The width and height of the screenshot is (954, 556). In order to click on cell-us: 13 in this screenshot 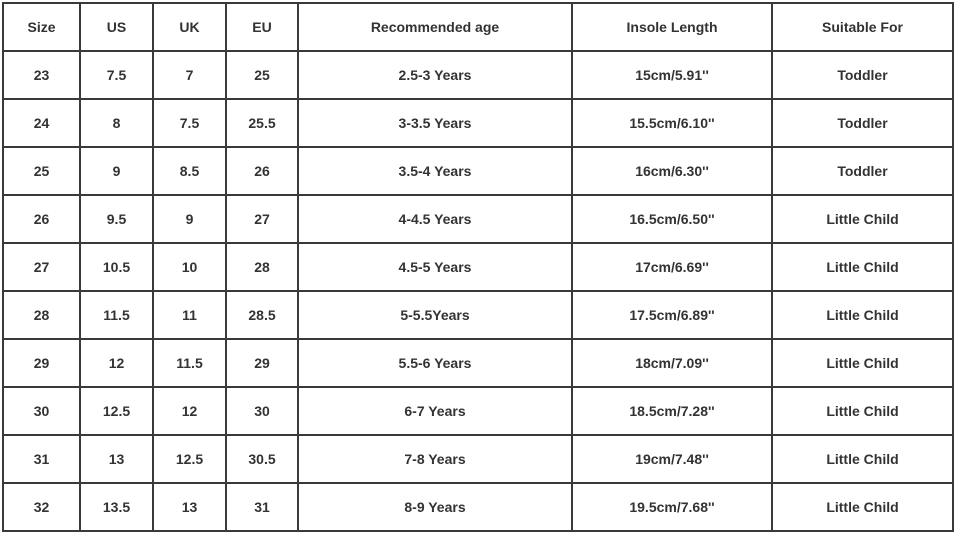, I will do `click(116, 459)`.